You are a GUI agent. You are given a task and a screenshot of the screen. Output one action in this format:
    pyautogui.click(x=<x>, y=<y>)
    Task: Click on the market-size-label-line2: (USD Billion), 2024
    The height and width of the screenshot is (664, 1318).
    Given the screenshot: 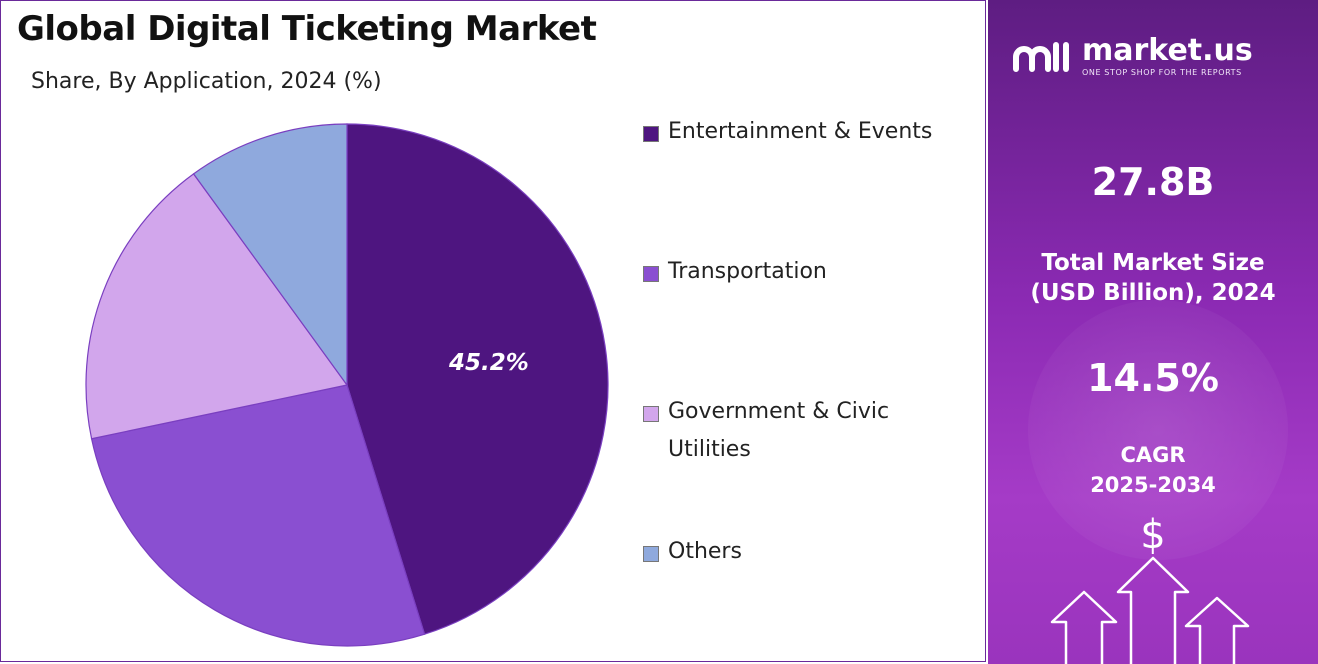 What is the action you would take?
    pyautogui.click(x=1153, y=293)
    